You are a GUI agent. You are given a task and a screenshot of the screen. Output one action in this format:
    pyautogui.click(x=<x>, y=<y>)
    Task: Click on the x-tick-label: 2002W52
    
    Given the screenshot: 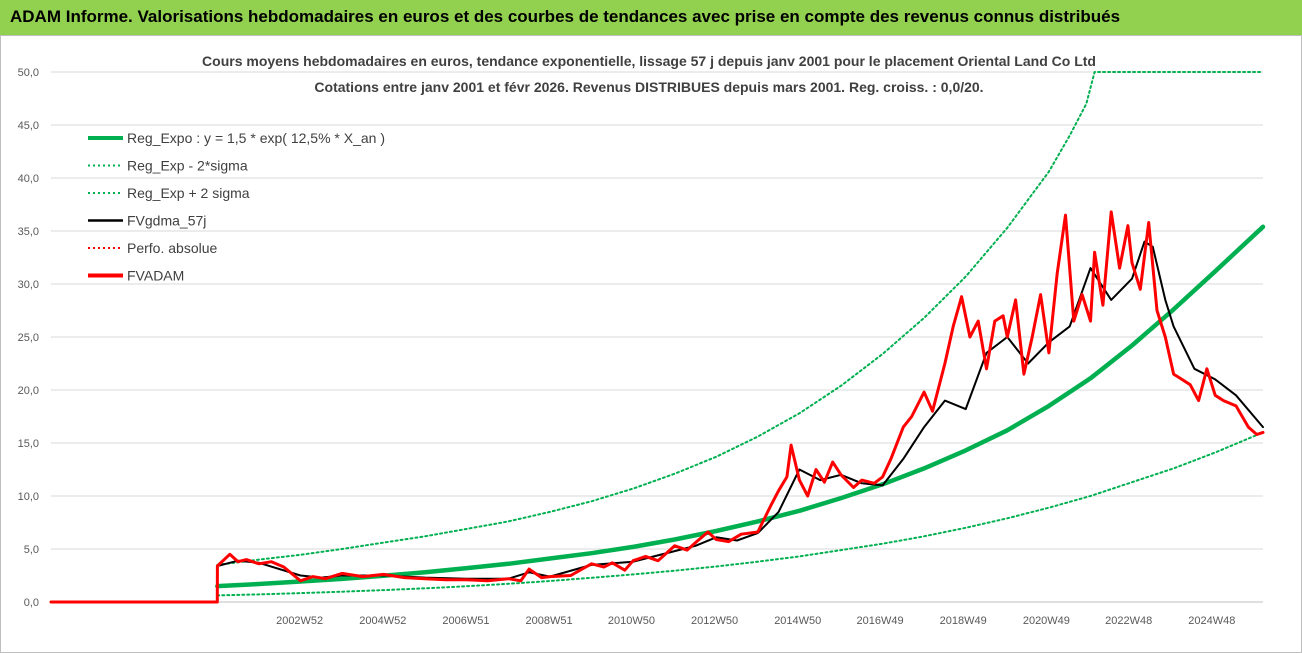 What is the action you would take?
    pyautogui.click(x=299, y=621)
    